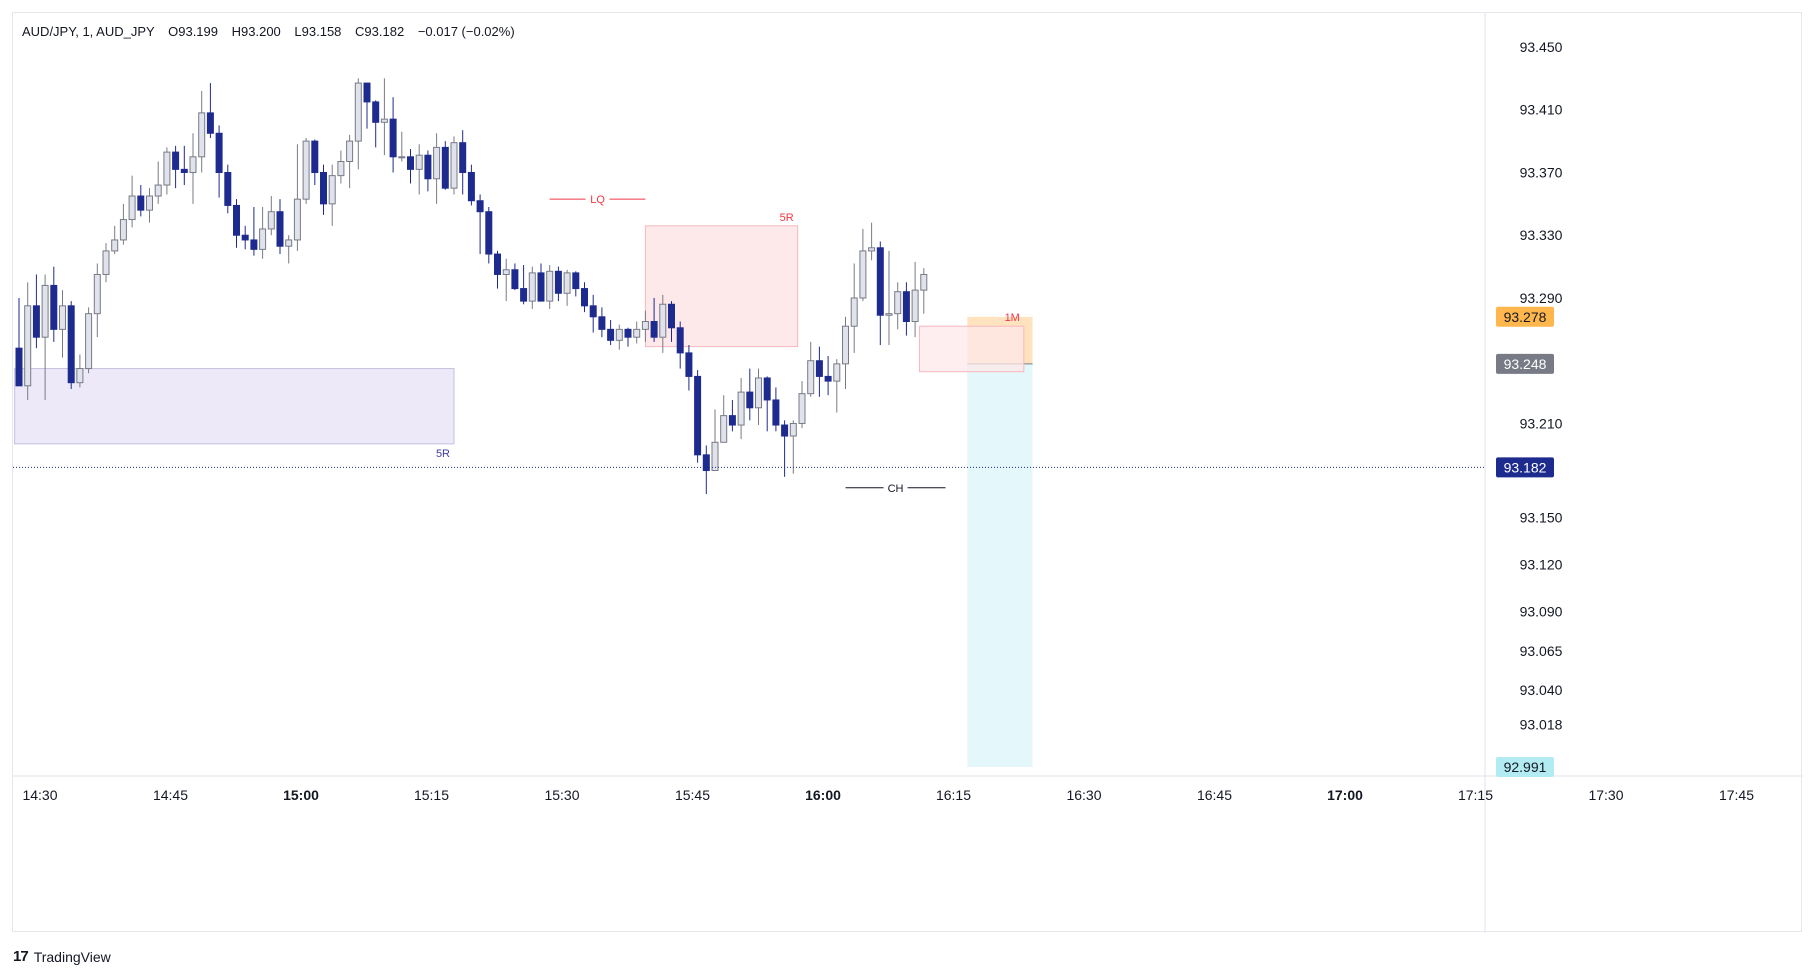 The width and height of the screenshot is (1814, 977). What do you see at coordinates (173, 31) in the screenshot?
I see `legend-open-label: O` at bounding box center [173, 31].